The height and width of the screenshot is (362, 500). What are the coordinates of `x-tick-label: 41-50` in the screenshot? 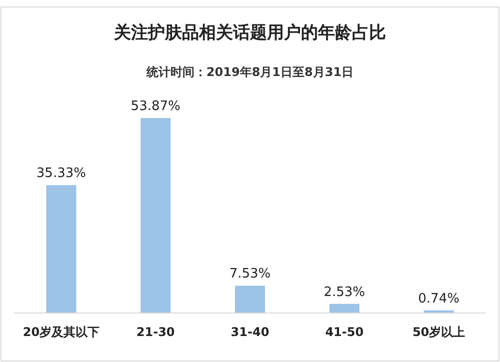 It's located at (344, 332).